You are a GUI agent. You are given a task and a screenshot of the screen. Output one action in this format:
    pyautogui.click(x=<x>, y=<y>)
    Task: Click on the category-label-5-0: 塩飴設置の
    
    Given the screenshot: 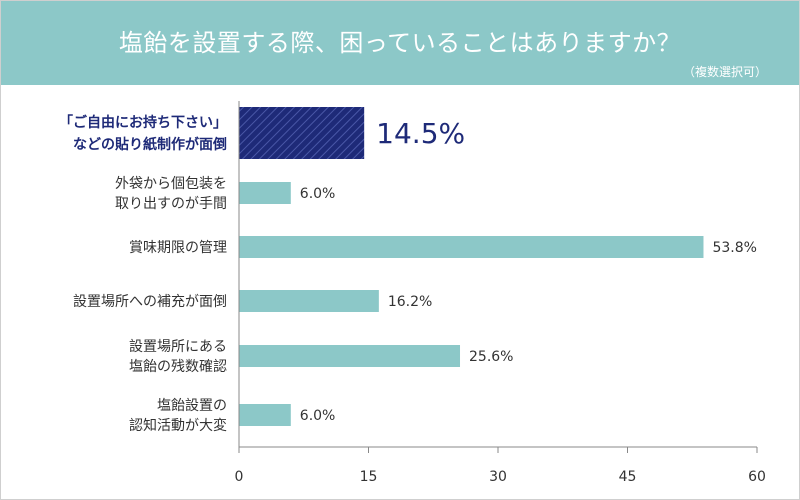 What is the action you would take?
    pyautogui.click(x=192, y=405)
    